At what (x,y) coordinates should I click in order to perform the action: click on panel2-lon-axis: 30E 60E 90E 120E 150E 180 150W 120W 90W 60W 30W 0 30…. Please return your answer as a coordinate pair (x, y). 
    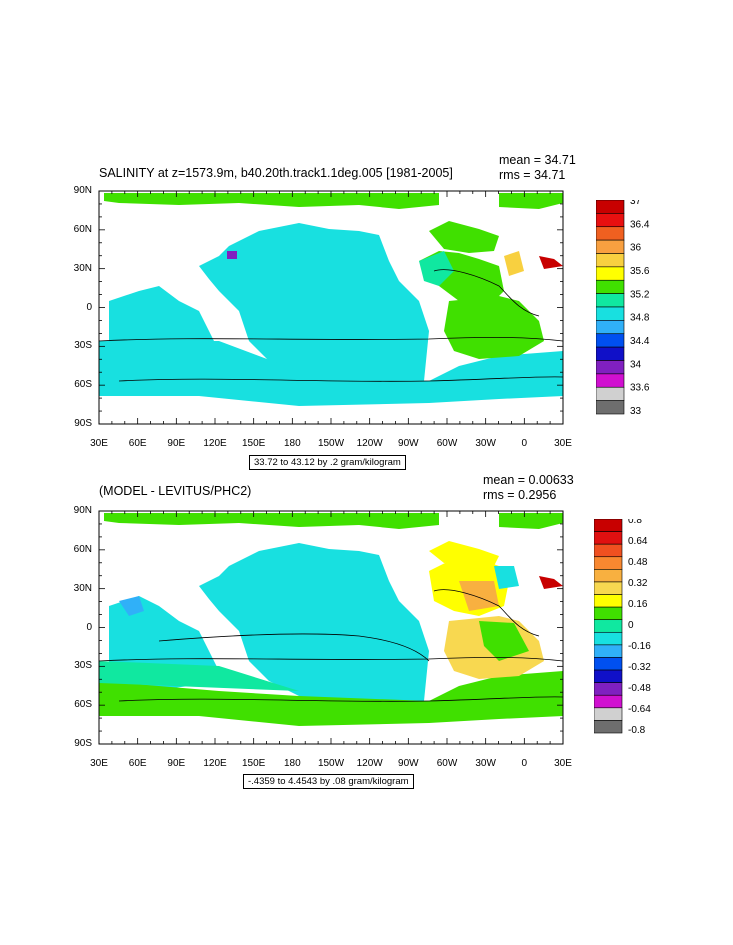
    Looking at the image, I should click on (331, 765).